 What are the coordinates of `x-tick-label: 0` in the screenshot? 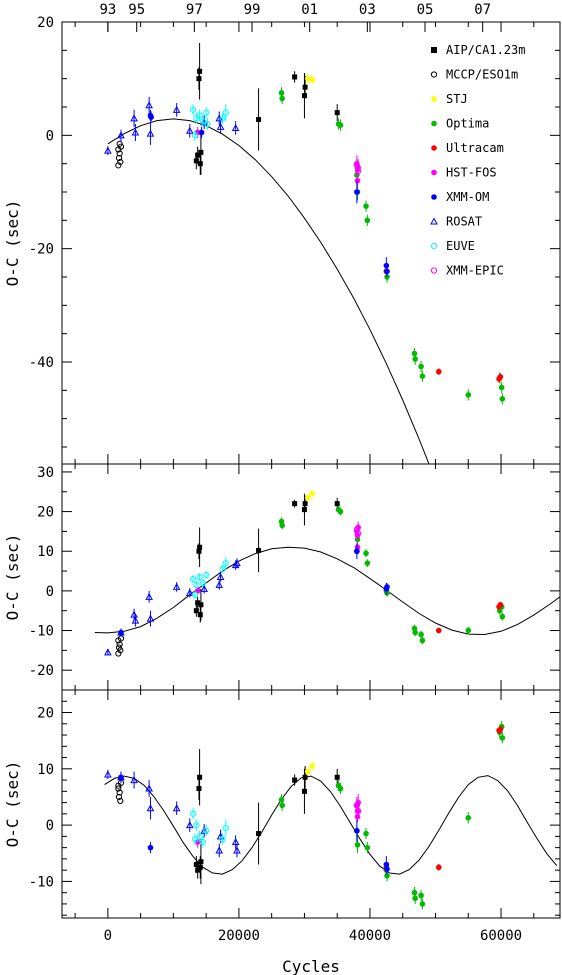 It's located at (108, 936).